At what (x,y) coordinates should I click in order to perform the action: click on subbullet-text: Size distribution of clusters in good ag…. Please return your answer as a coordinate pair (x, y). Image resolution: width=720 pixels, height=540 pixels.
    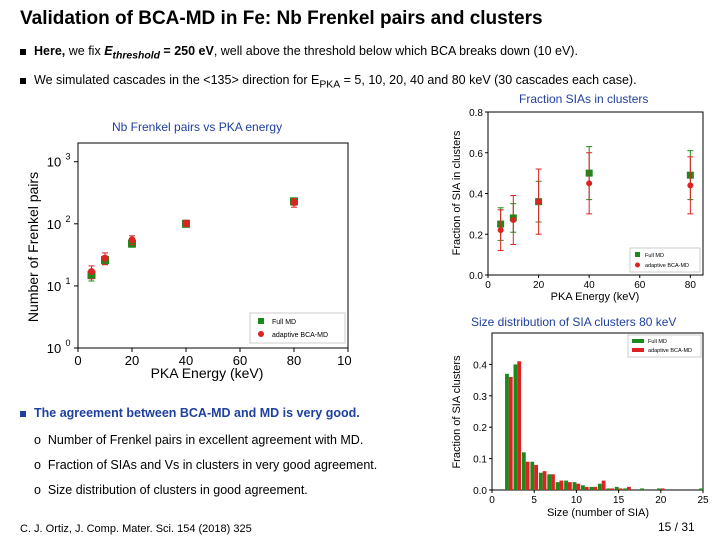
    Looking at the image, I should click on (177, 490).